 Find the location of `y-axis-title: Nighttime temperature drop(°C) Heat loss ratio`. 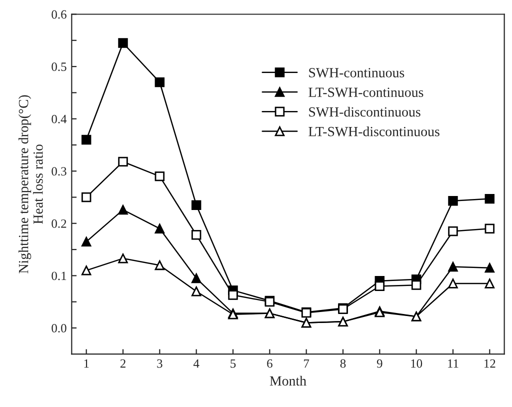

y-axis-title: Nighttime temperature drop(°C) Heat loss ratio is located at coordinates (30, 184).